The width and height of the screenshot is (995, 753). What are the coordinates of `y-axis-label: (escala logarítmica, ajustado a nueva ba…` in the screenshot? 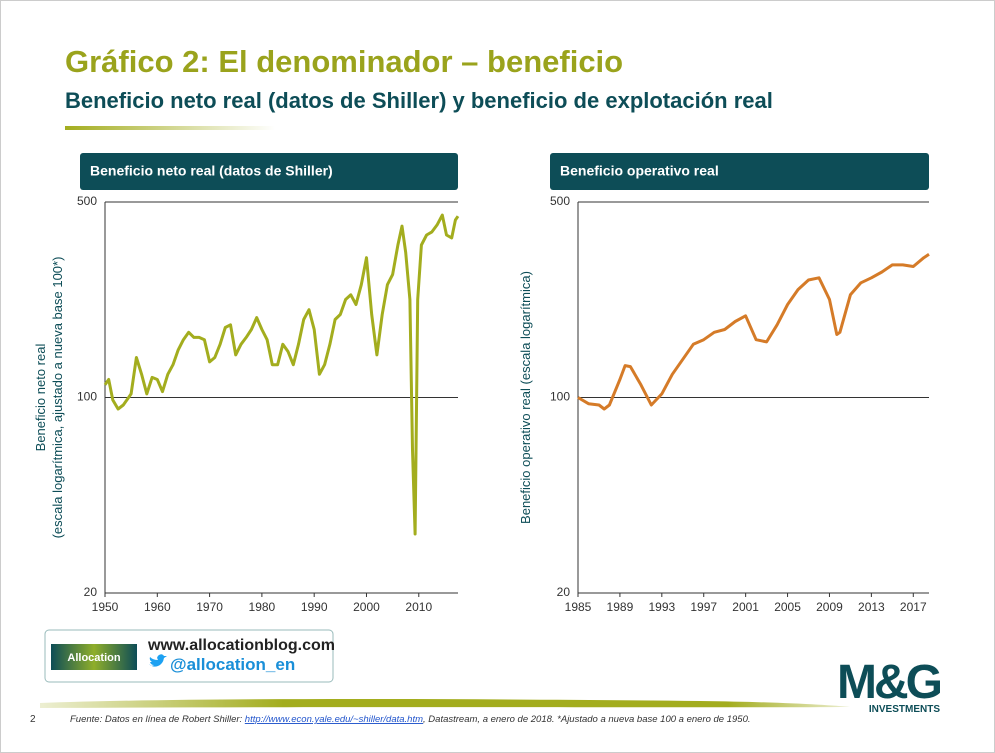 It's located at (57, 398).